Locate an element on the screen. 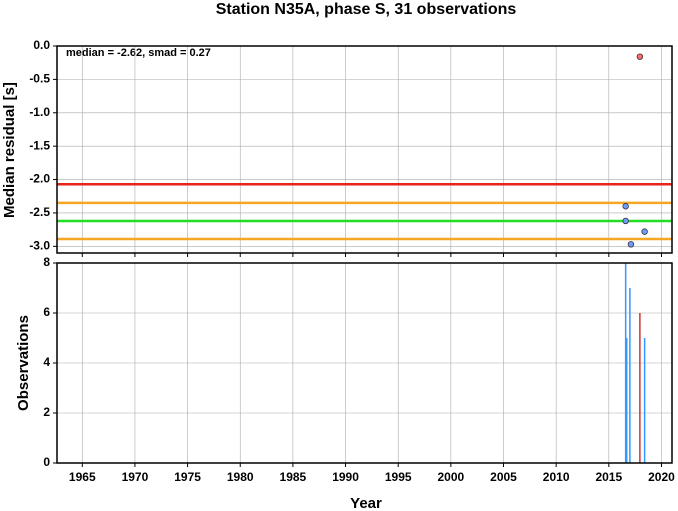  y-tick-label: 0.0 is located at coordinates (41, 45).